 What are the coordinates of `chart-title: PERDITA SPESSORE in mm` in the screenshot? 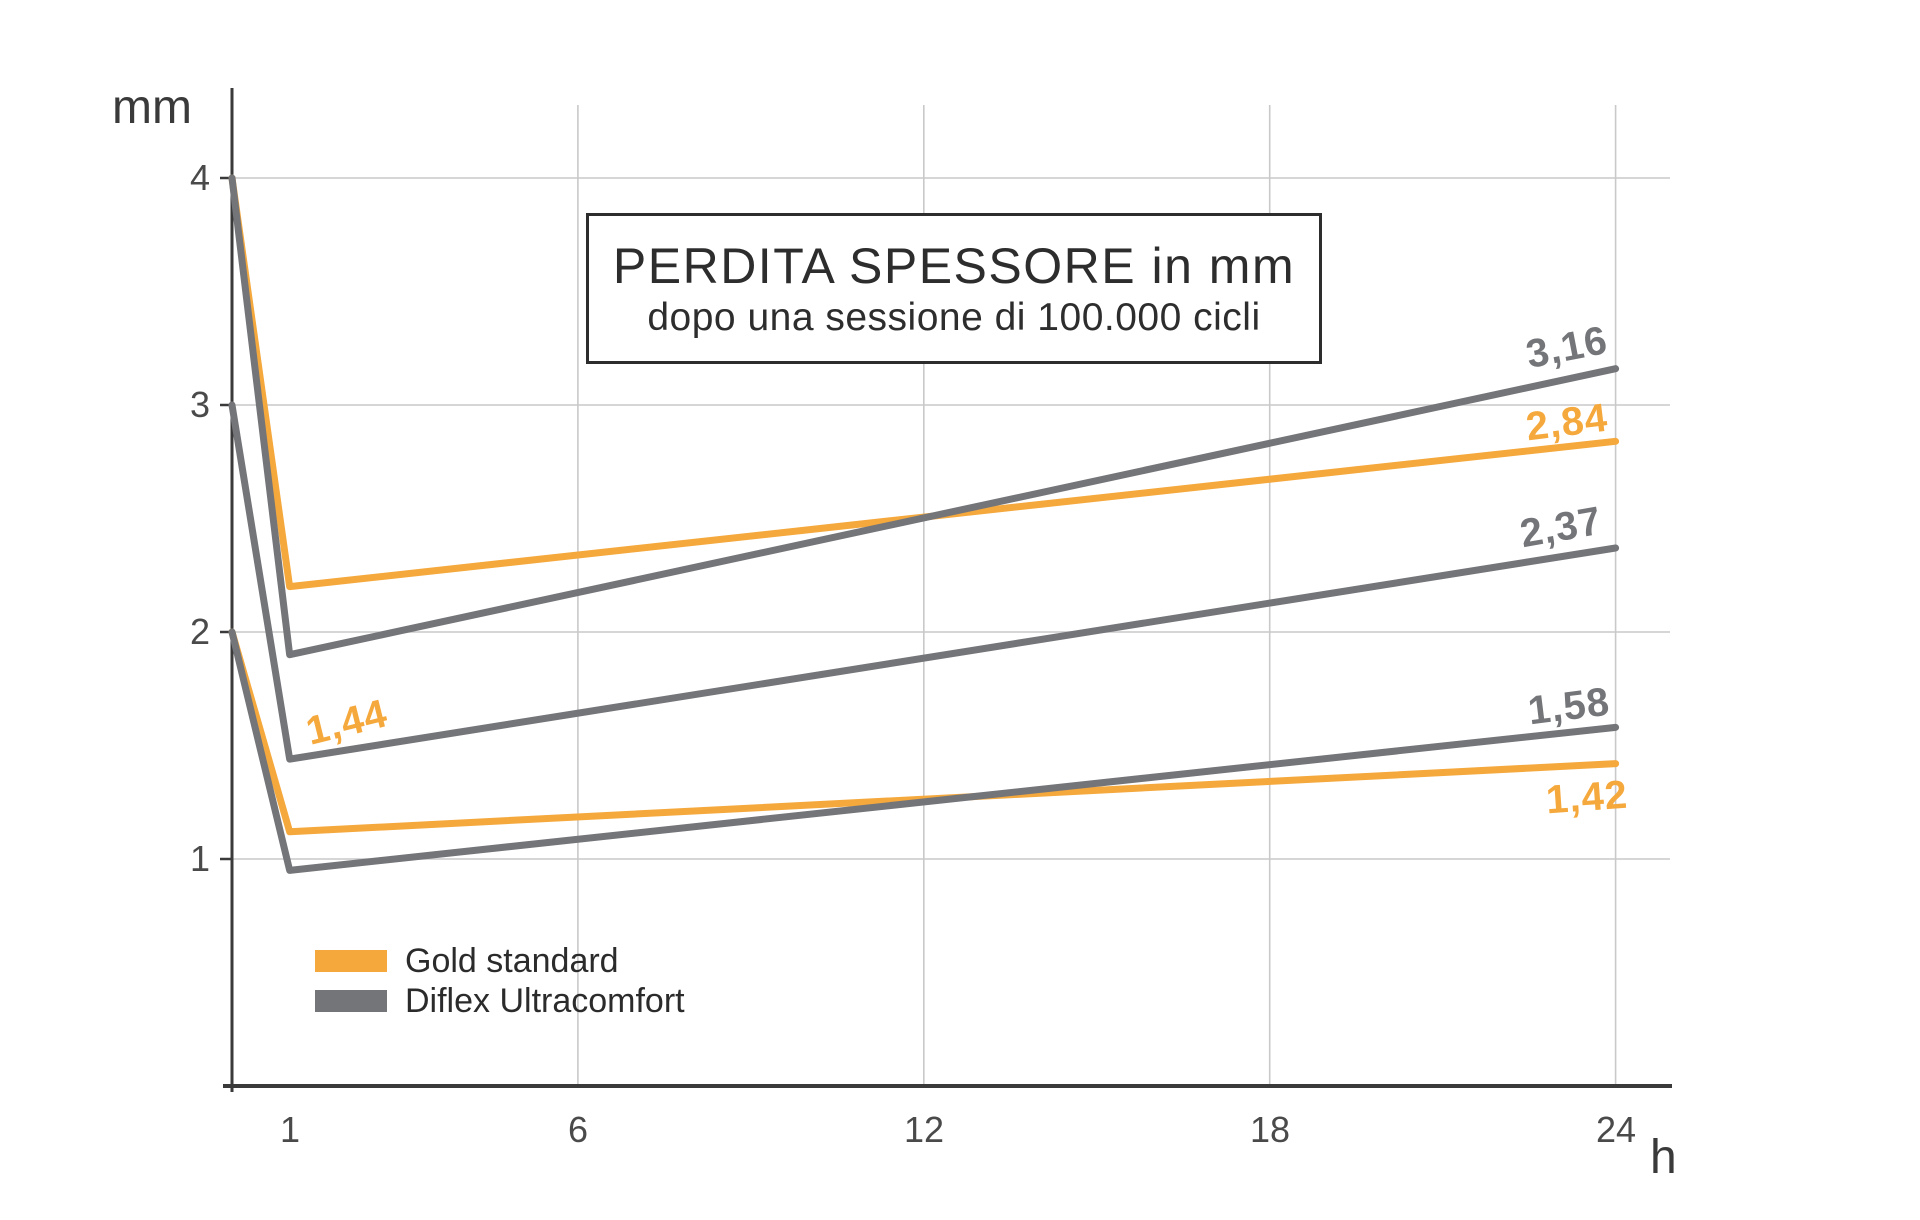 It's located at (954, 265).